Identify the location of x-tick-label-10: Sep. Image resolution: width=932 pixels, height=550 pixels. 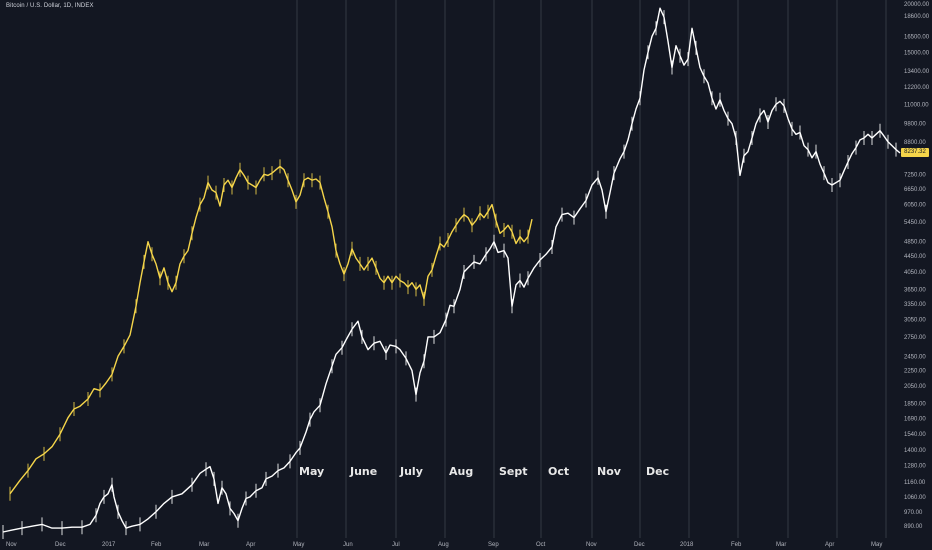
(493, 545).